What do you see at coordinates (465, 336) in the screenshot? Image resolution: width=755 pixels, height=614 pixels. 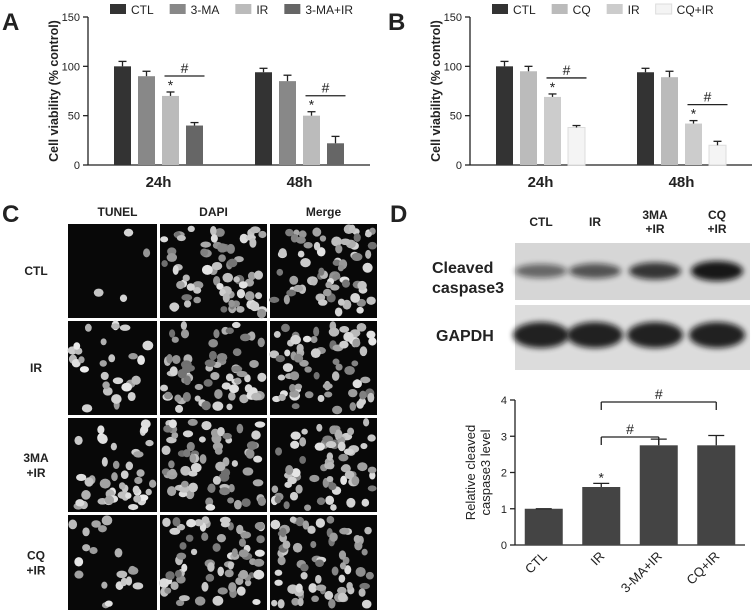 I see `band-label: GAPDH` at bounding box center [465, 336].